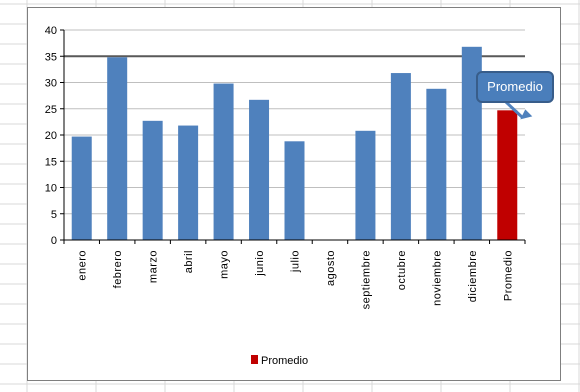 Image resolution: width=580 pixels, height=392 pixels. What do you see at coordinates (526, 114) in the screenshot?
I see `callout-arrowhead` at bounding box center [526, 114].